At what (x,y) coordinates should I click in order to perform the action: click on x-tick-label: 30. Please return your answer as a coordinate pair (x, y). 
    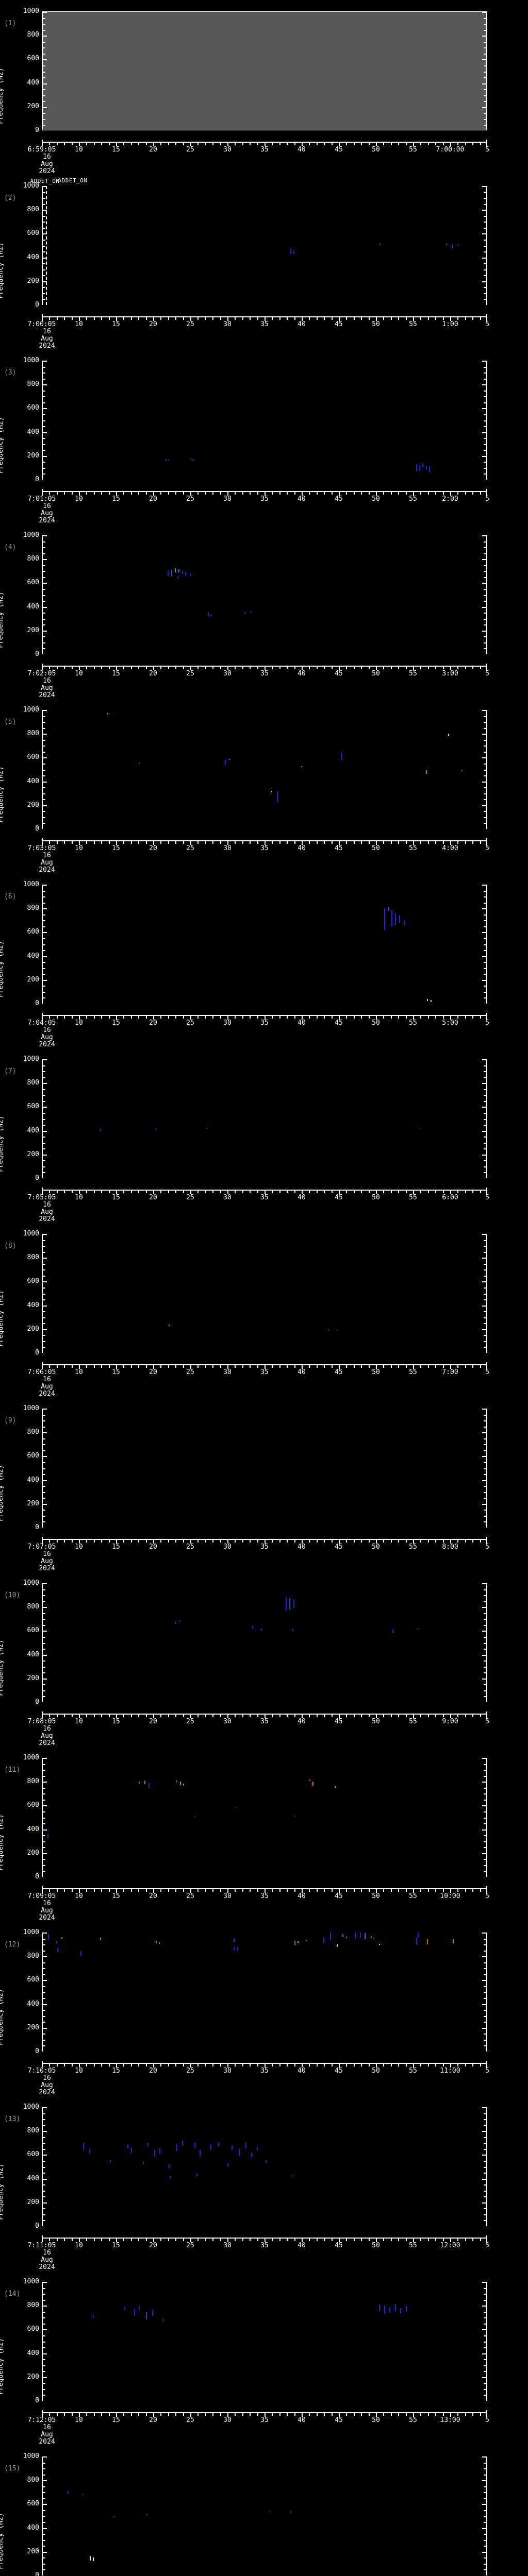
    Looking at the image, I should click on (228, 1721).